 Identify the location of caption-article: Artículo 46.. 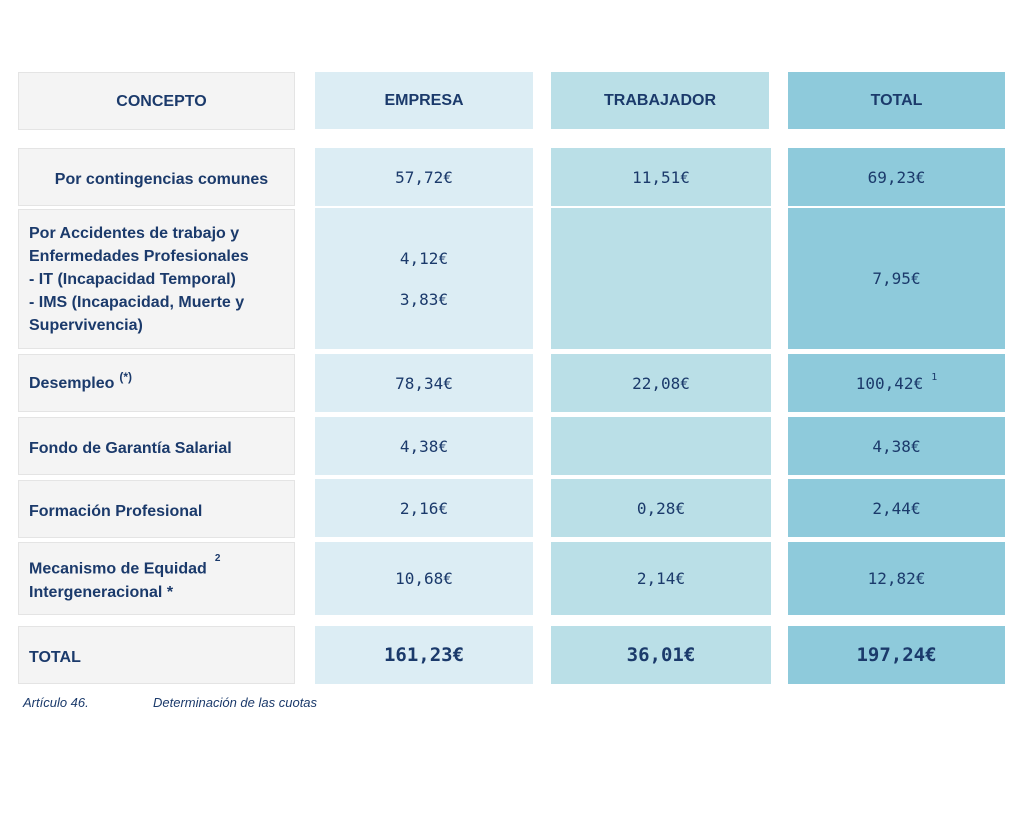
(56, 702).